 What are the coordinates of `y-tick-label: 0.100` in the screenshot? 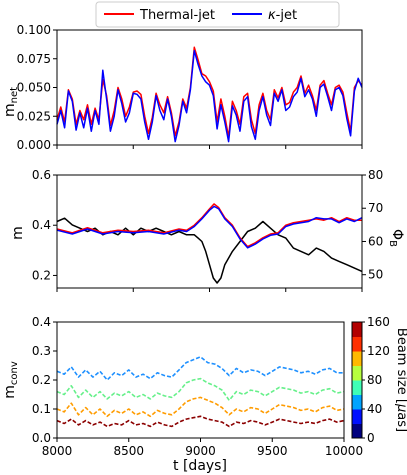 It's located at (34, 30).